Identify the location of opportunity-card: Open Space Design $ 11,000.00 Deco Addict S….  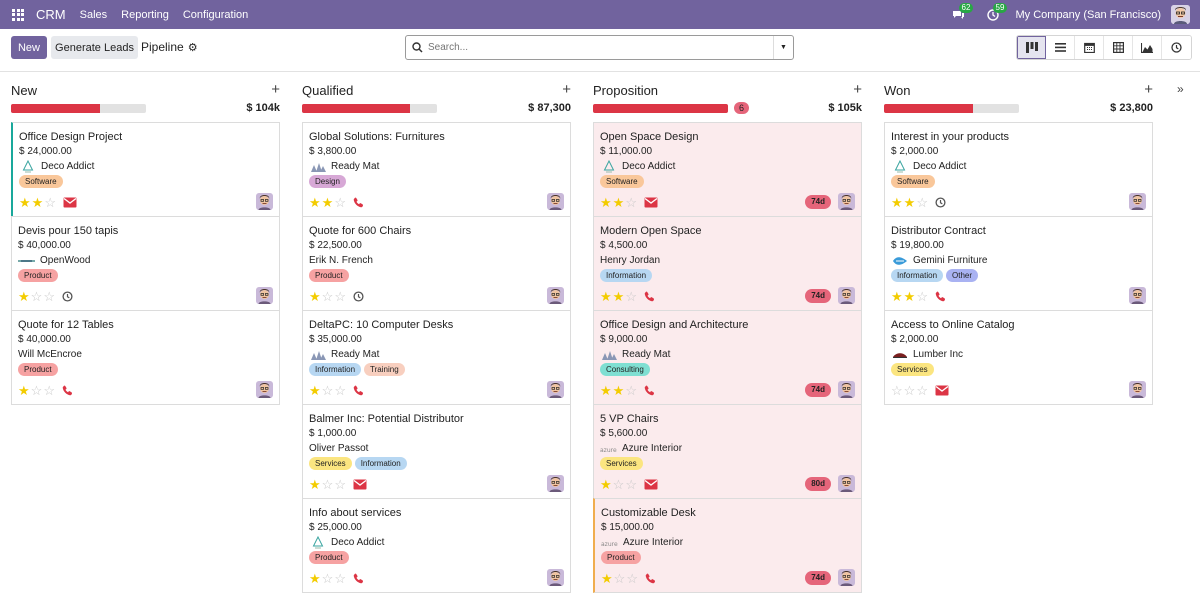
(727, 169).